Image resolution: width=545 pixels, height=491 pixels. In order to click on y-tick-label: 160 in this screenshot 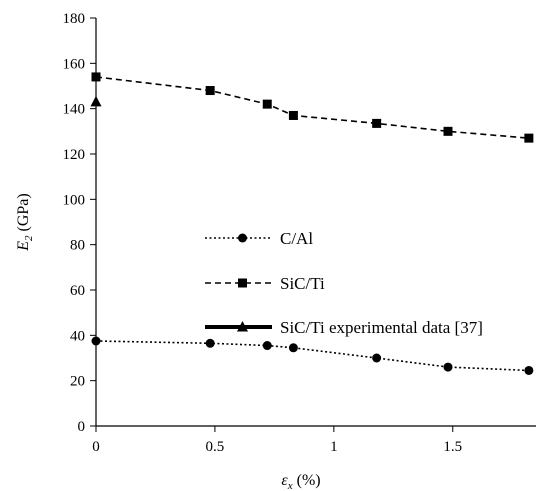, I will do `click(74, 64)`.